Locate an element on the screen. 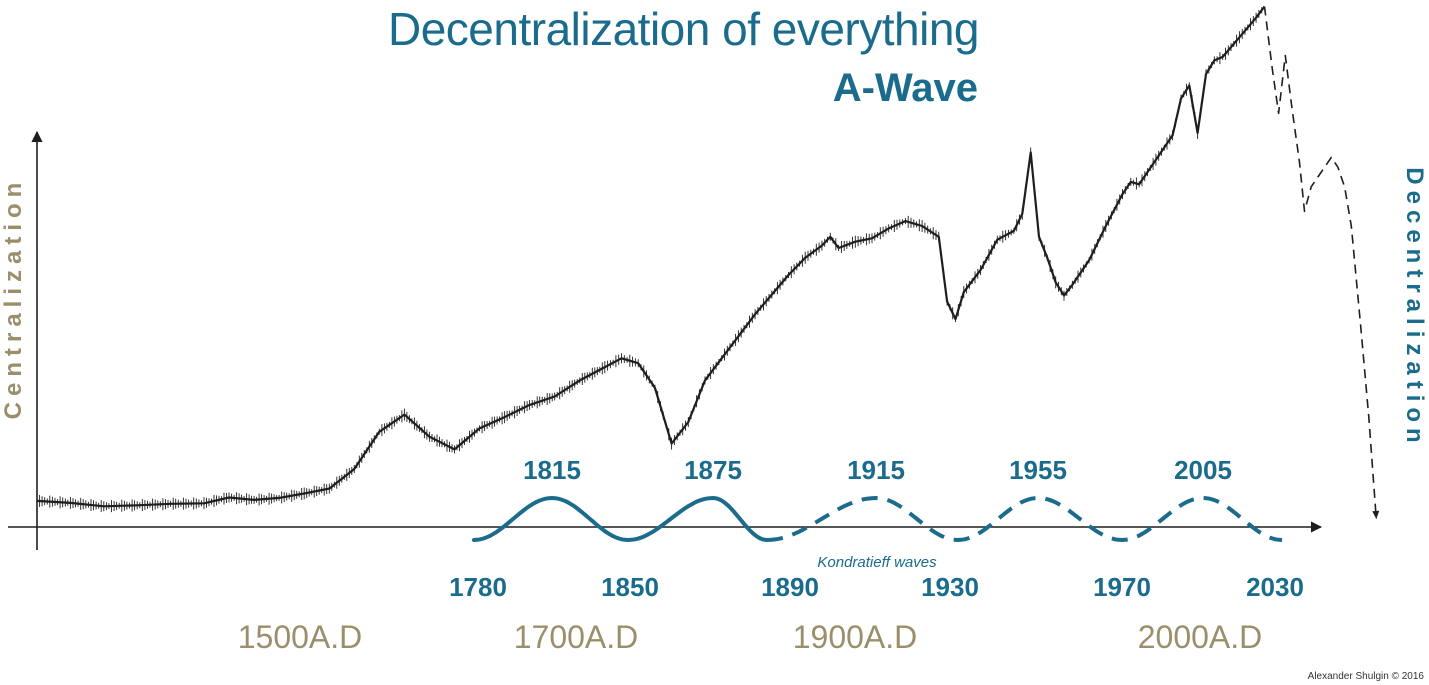 The width and height of the screenshot is (1429, 685). trough-label-1970: 1970 is located at coordinates (1122, 587).